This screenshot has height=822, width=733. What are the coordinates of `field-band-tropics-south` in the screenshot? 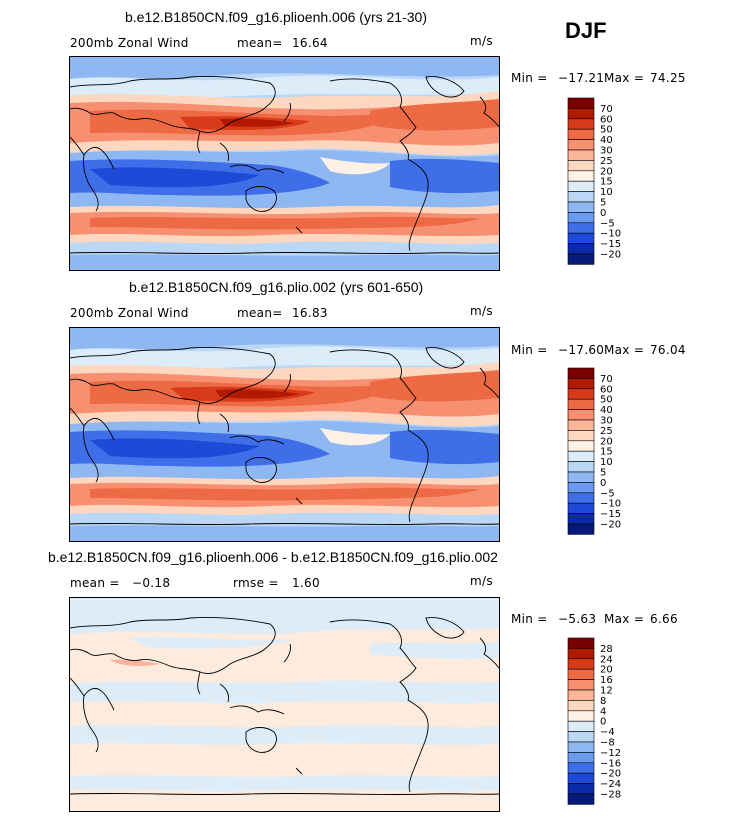 It's located at (284, 735).